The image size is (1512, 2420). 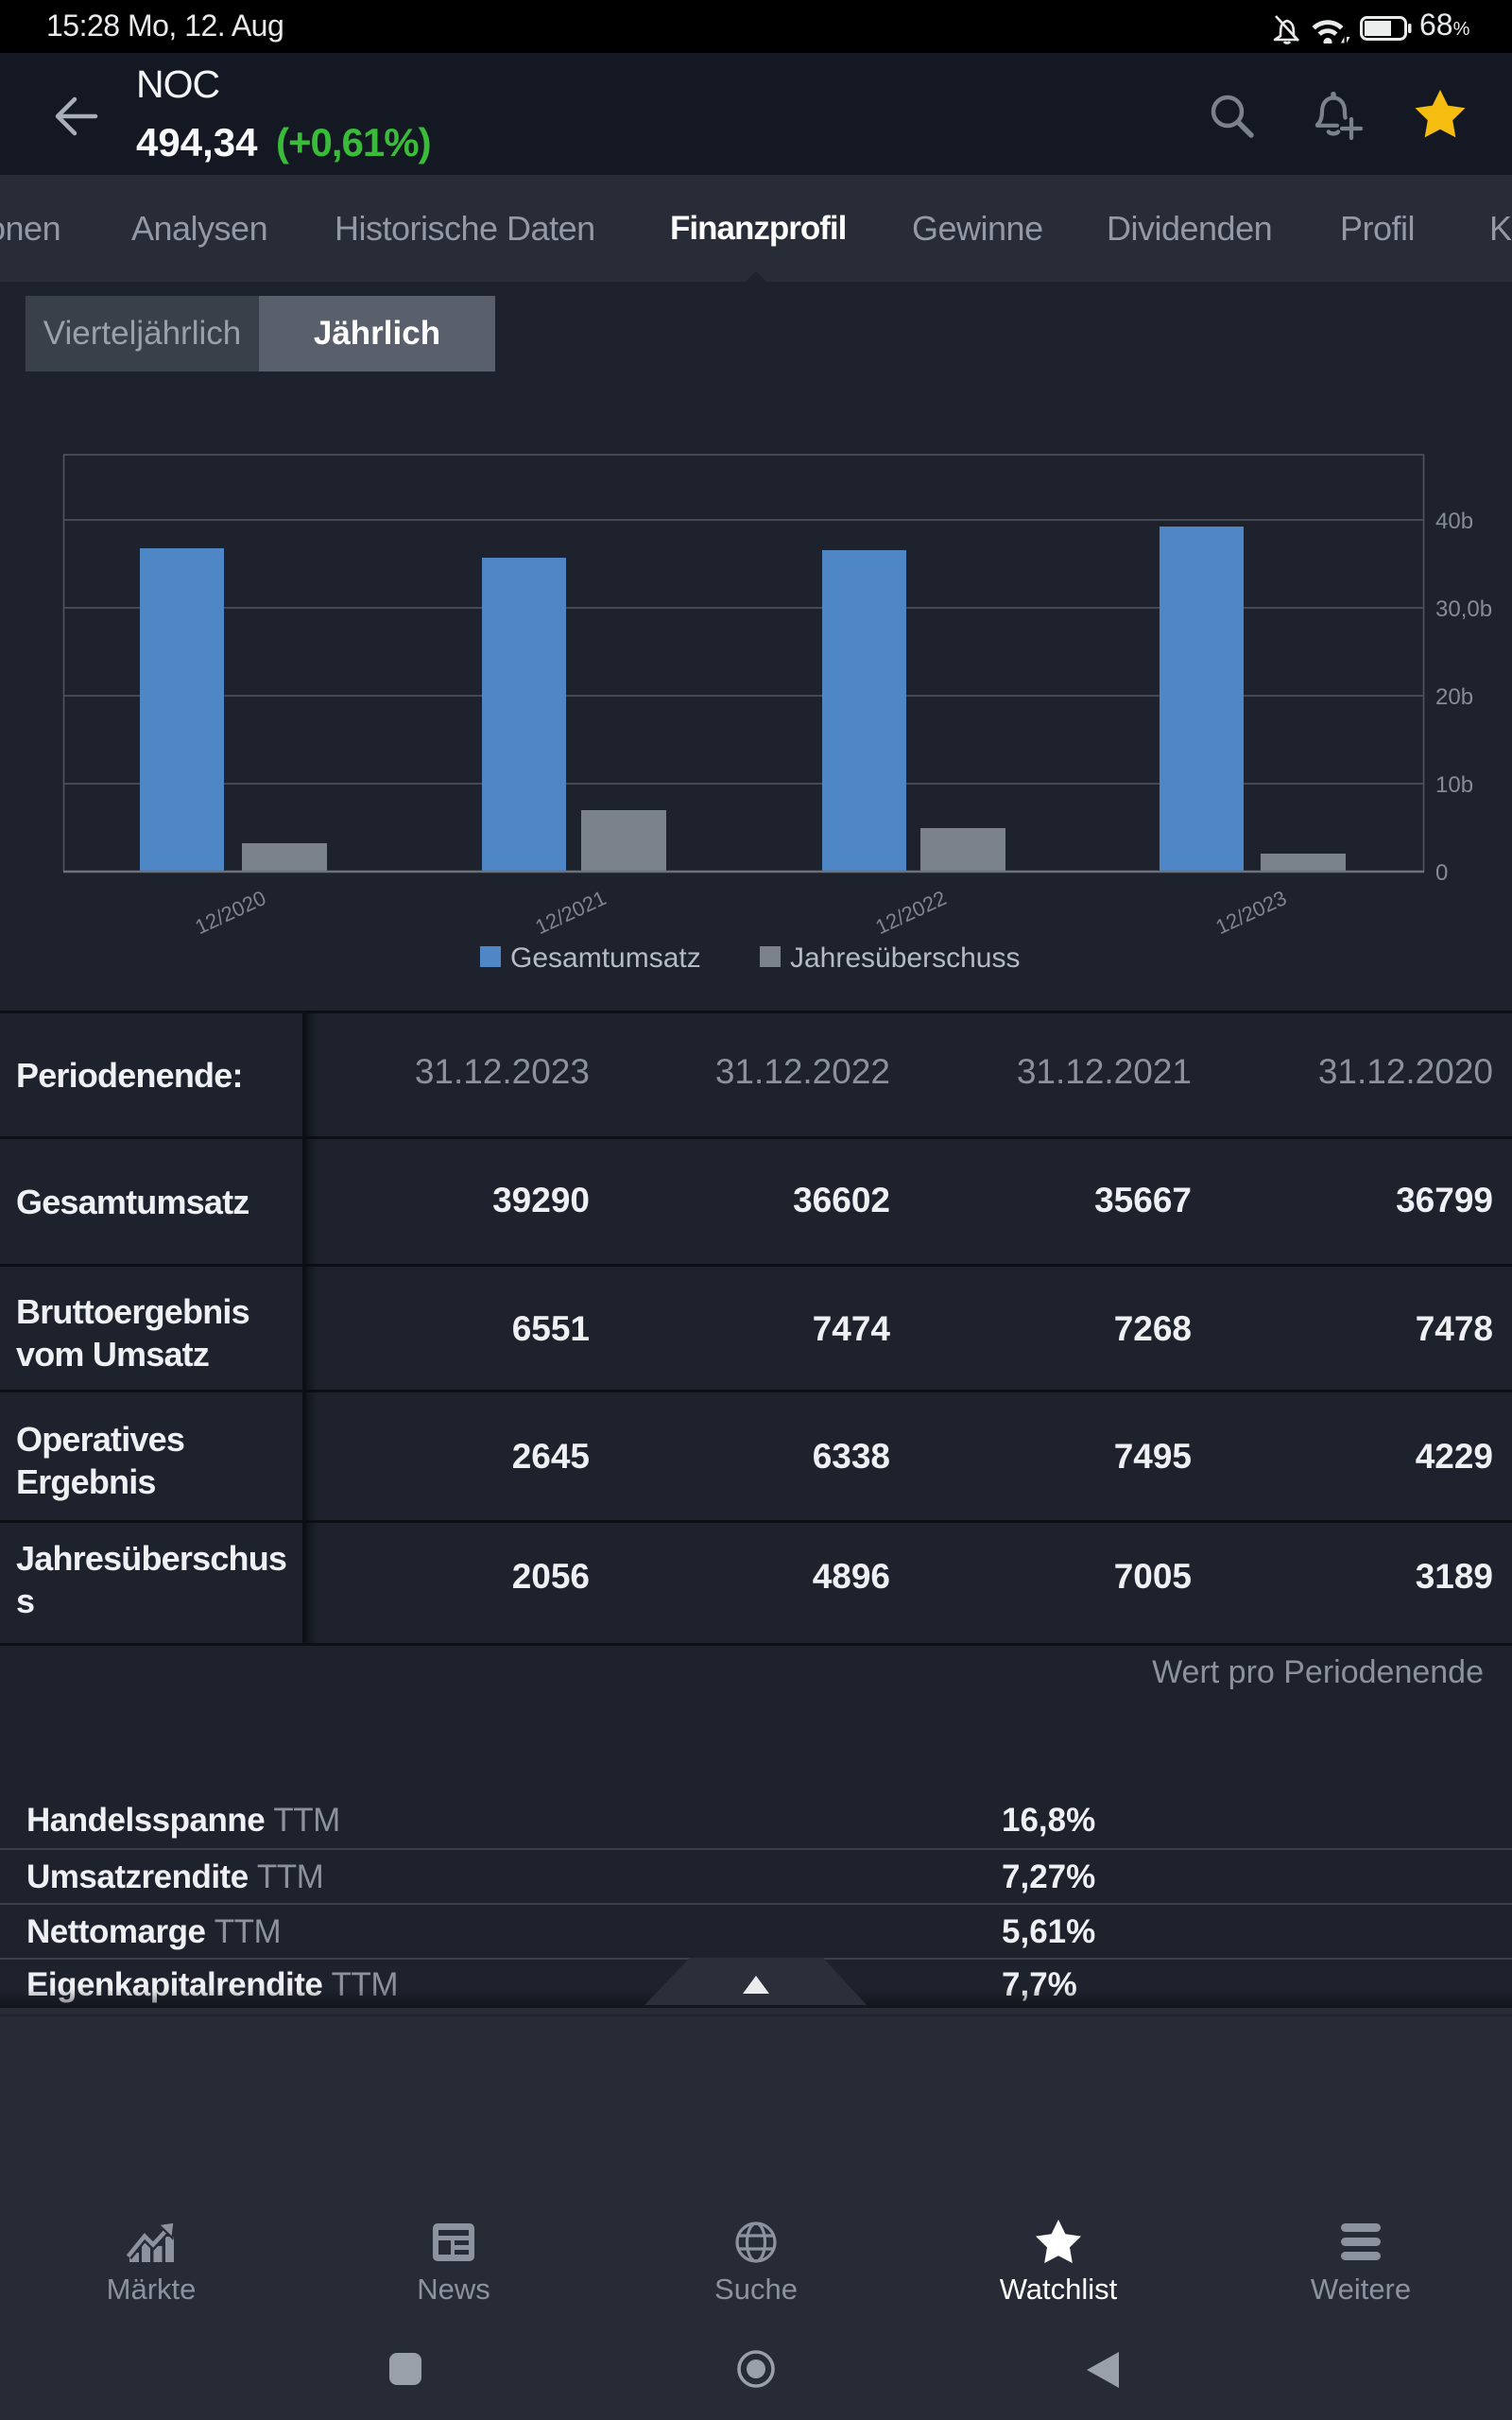 What do you see at coordinates (1463, 609) in the screenshot?
I see `svg-text: 30,0b` at bounding box center [1463, 609].